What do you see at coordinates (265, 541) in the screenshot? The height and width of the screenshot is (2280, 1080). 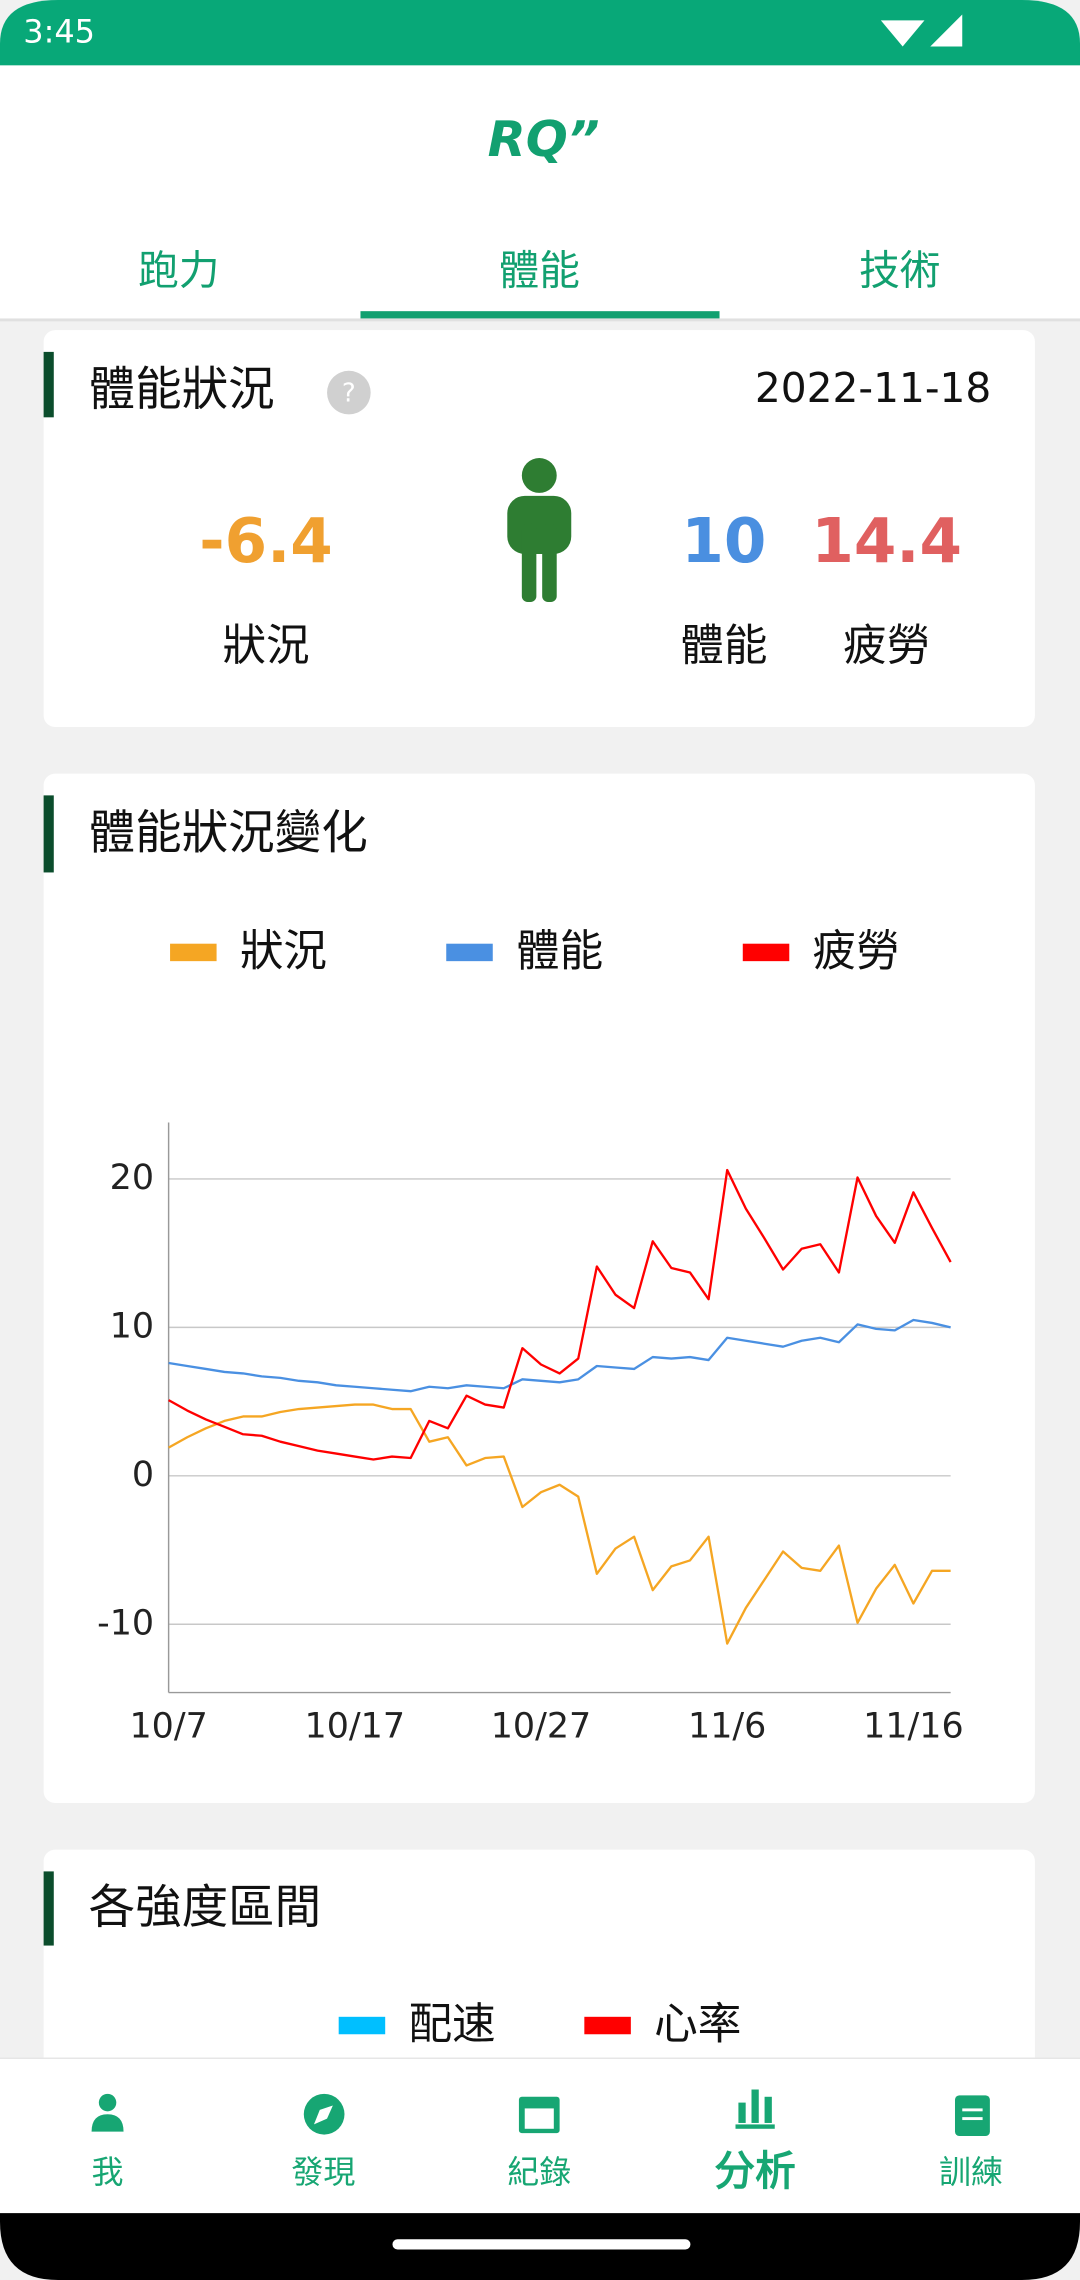 I see `metric-value: -6.4` at bounding box center [265, 541].